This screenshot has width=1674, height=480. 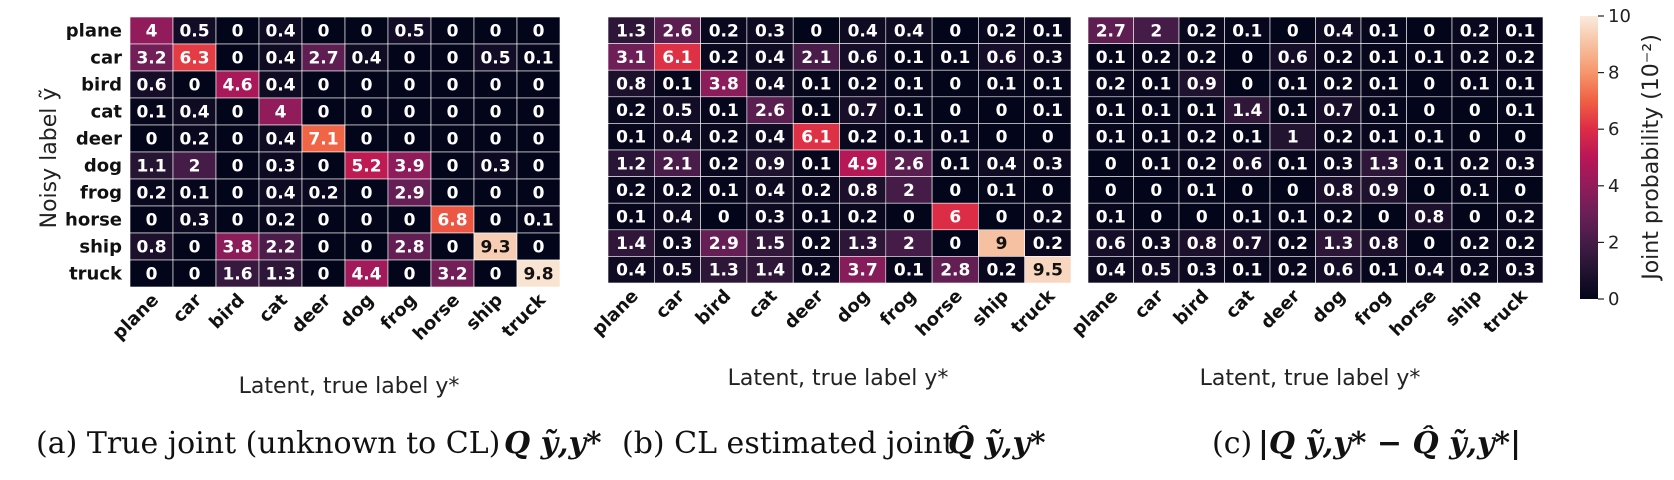 I want to click on cell-value-label: 1.1, so click(x=151, y=167).